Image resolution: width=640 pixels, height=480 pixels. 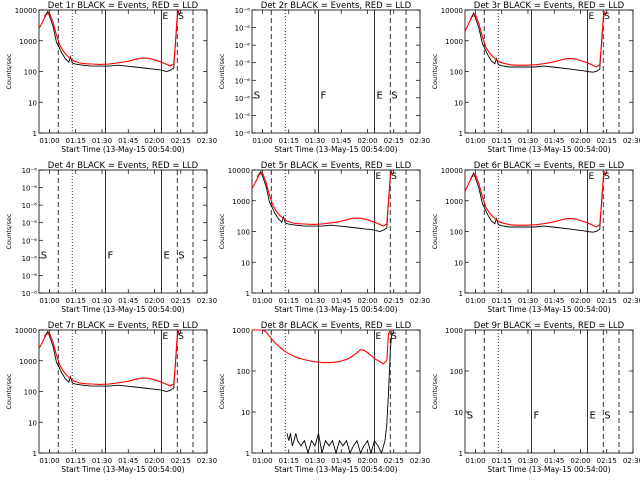 What do you see at coordinates (336, 326) in the screenshot?
I see `panel-title: Det 8r BLACK = Events, RED = LLD` at bounding box center [336, 326].